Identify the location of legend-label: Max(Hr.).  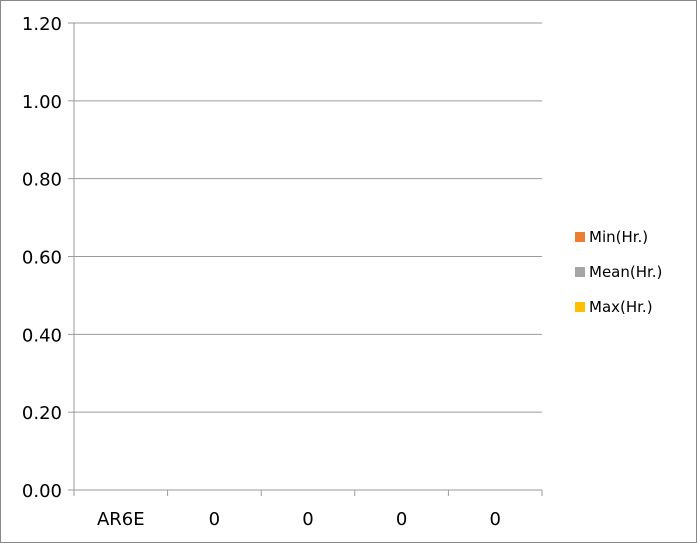
(621, 307).